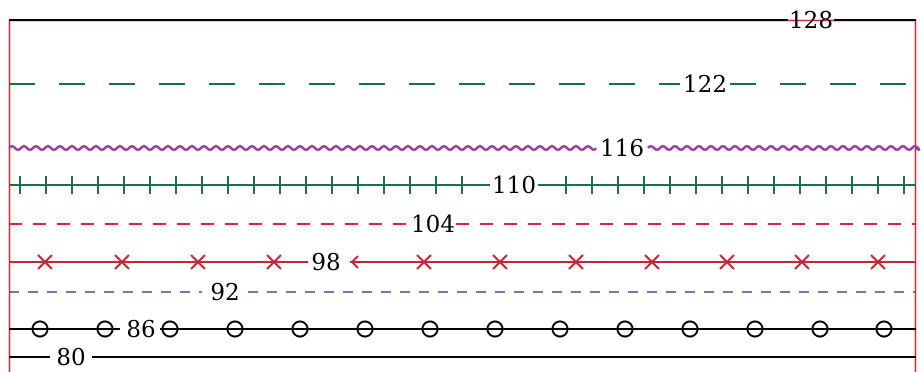 The width and height of the screenshot is (924, 372). I want to click on line-92: 92, so click(462, 293).